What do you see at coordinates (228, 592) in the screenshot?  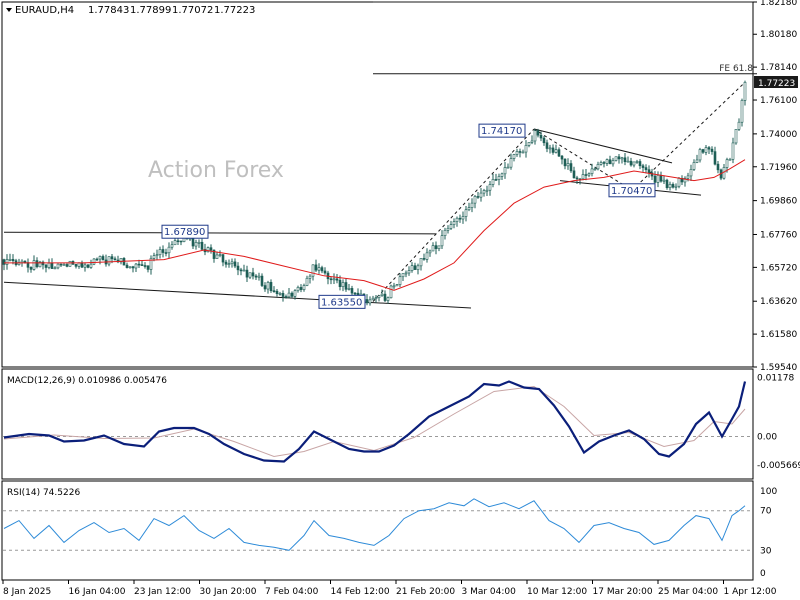 I see `time-tick-label: 30 Jan 20:00` at bounding box center [228, 592].